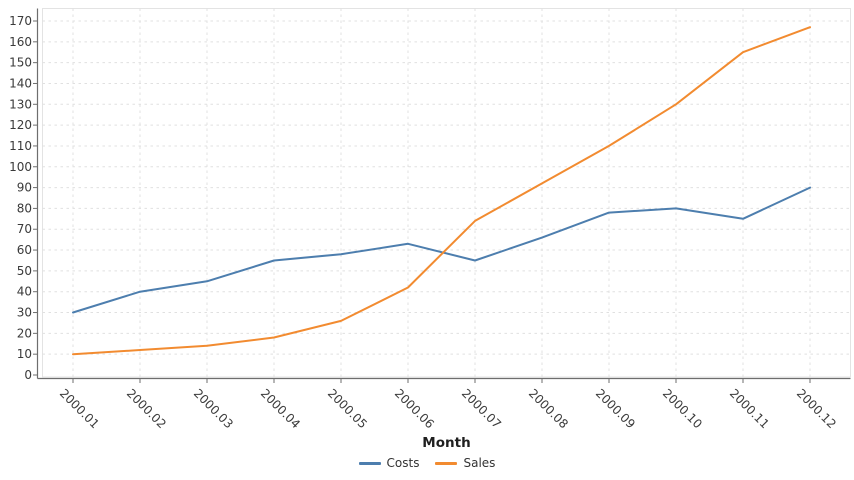 The width and height of the screenshot is (854, 480). What do you see at coordinates (20, 21) in the screenshot?
I see `y-tick-label: 170` at bounding box center [20, 21].